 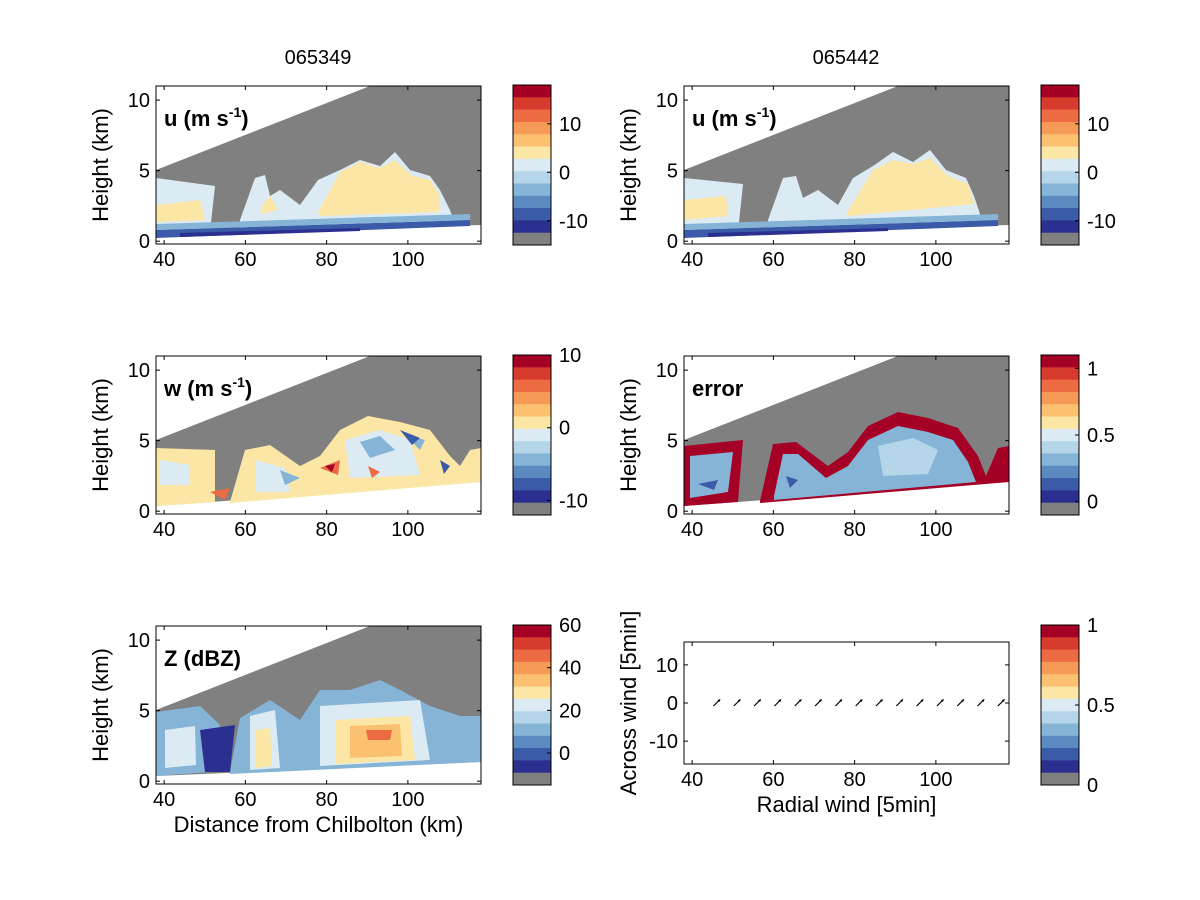 I want to click on panel-vectors, so click(x=846, y=703).